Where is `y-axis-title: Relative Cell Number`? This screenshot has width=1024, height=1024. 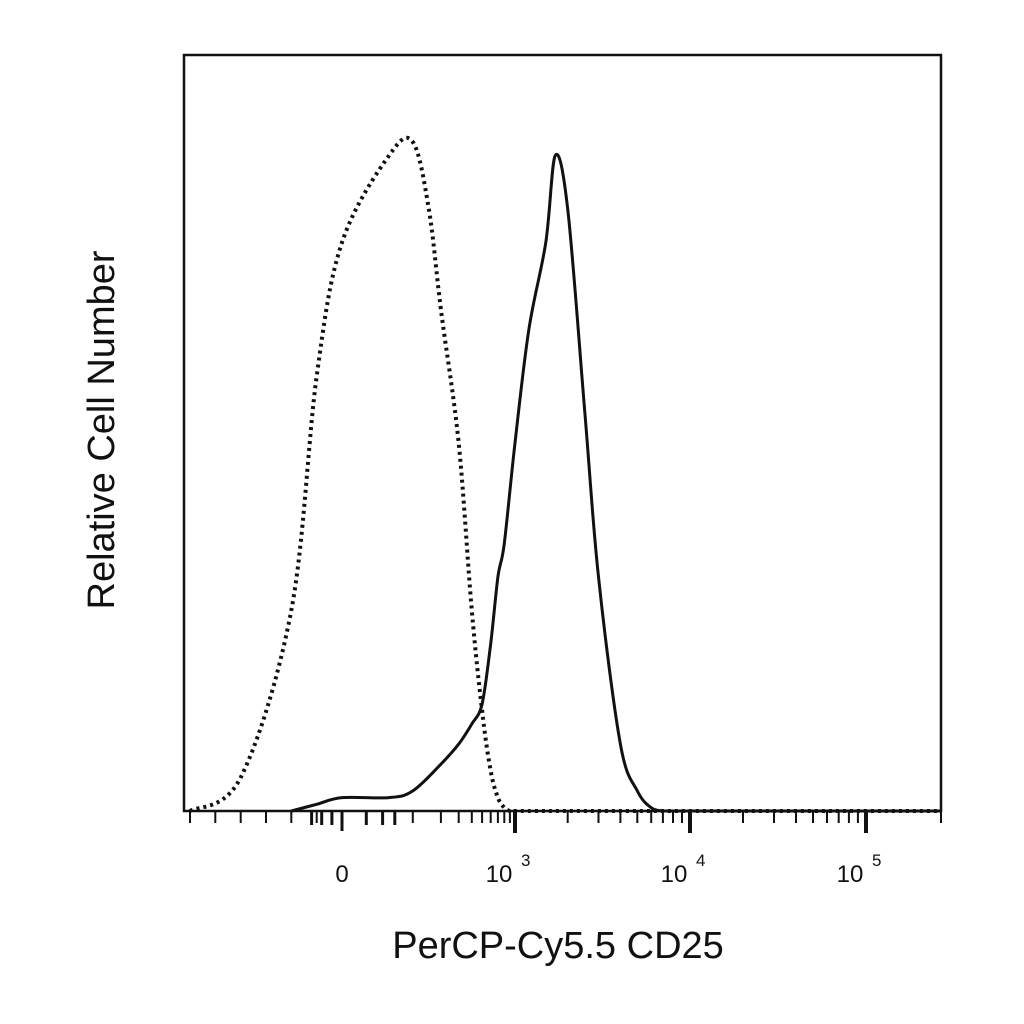
y-axis-title: Relative Cell Number is located at coordinates (102, 429).